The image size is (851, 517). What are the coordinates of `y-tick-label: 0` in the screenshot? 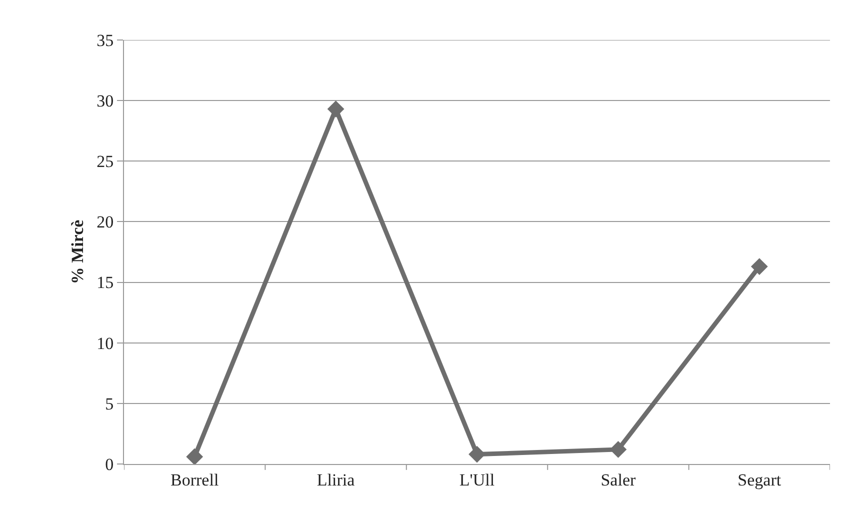 It's located at (109, 464).